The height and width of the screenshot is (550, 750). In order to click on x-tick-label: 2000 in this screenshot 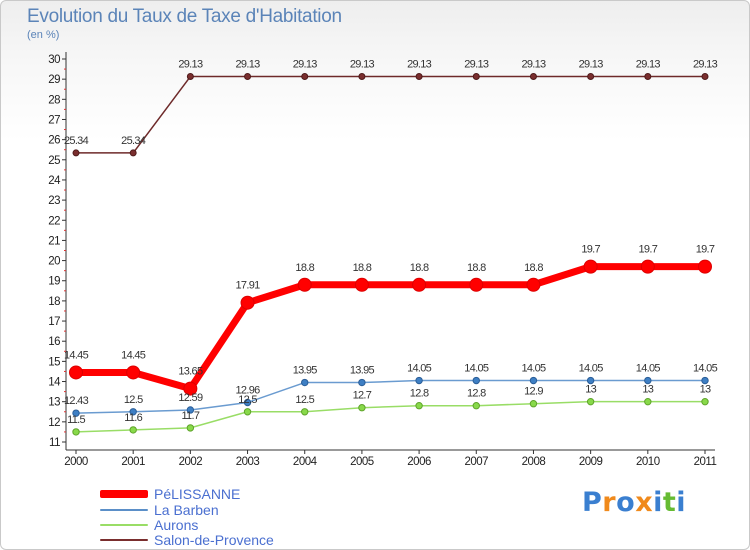, I will do `click(76, 462)`.